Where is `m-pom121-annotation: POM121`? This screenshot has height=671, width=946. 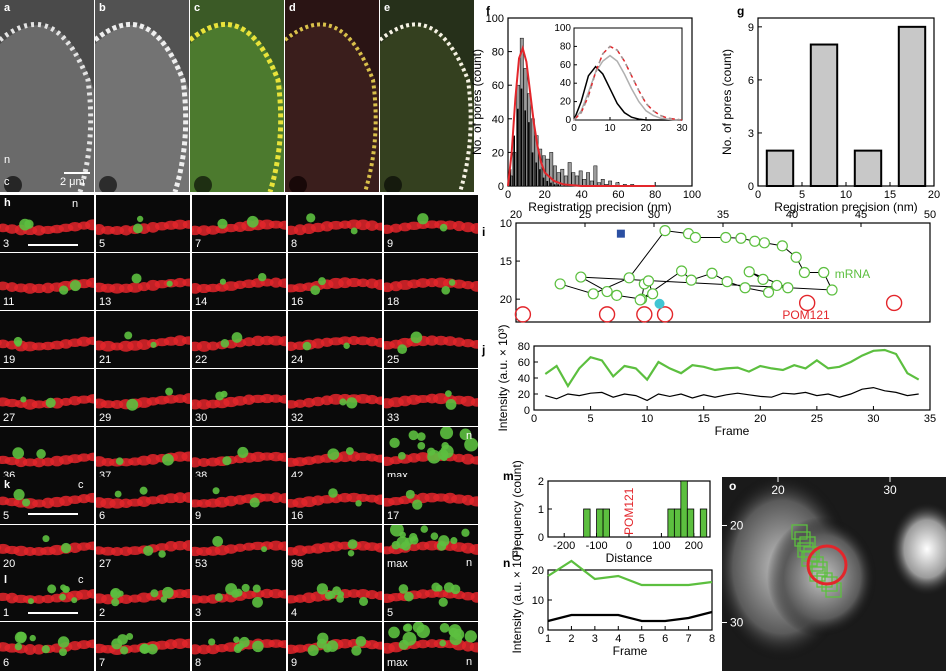 m-pom121-annotation: POM121 is located at coordinates (629, 511).